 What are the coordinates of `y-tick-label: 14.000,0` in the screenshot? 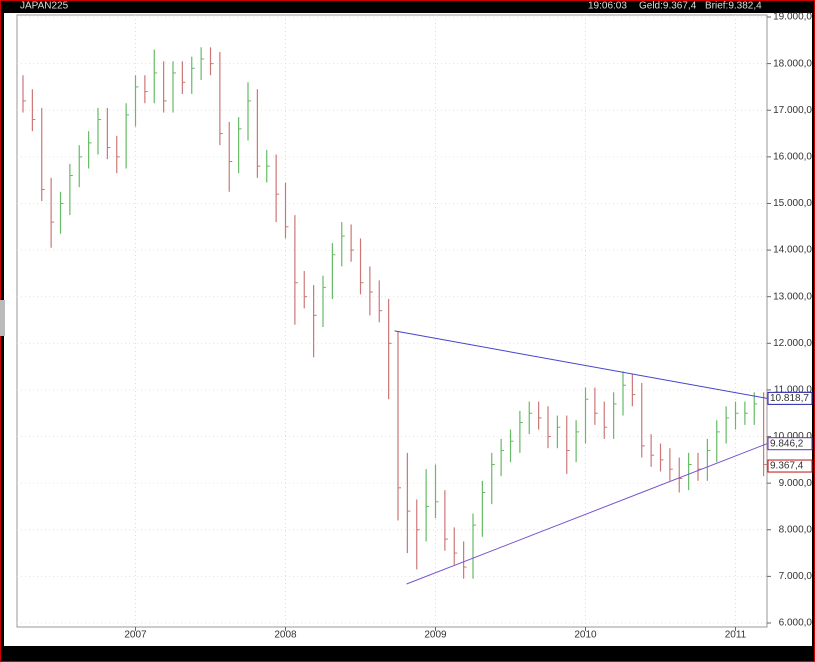 It's located at (792, 250).